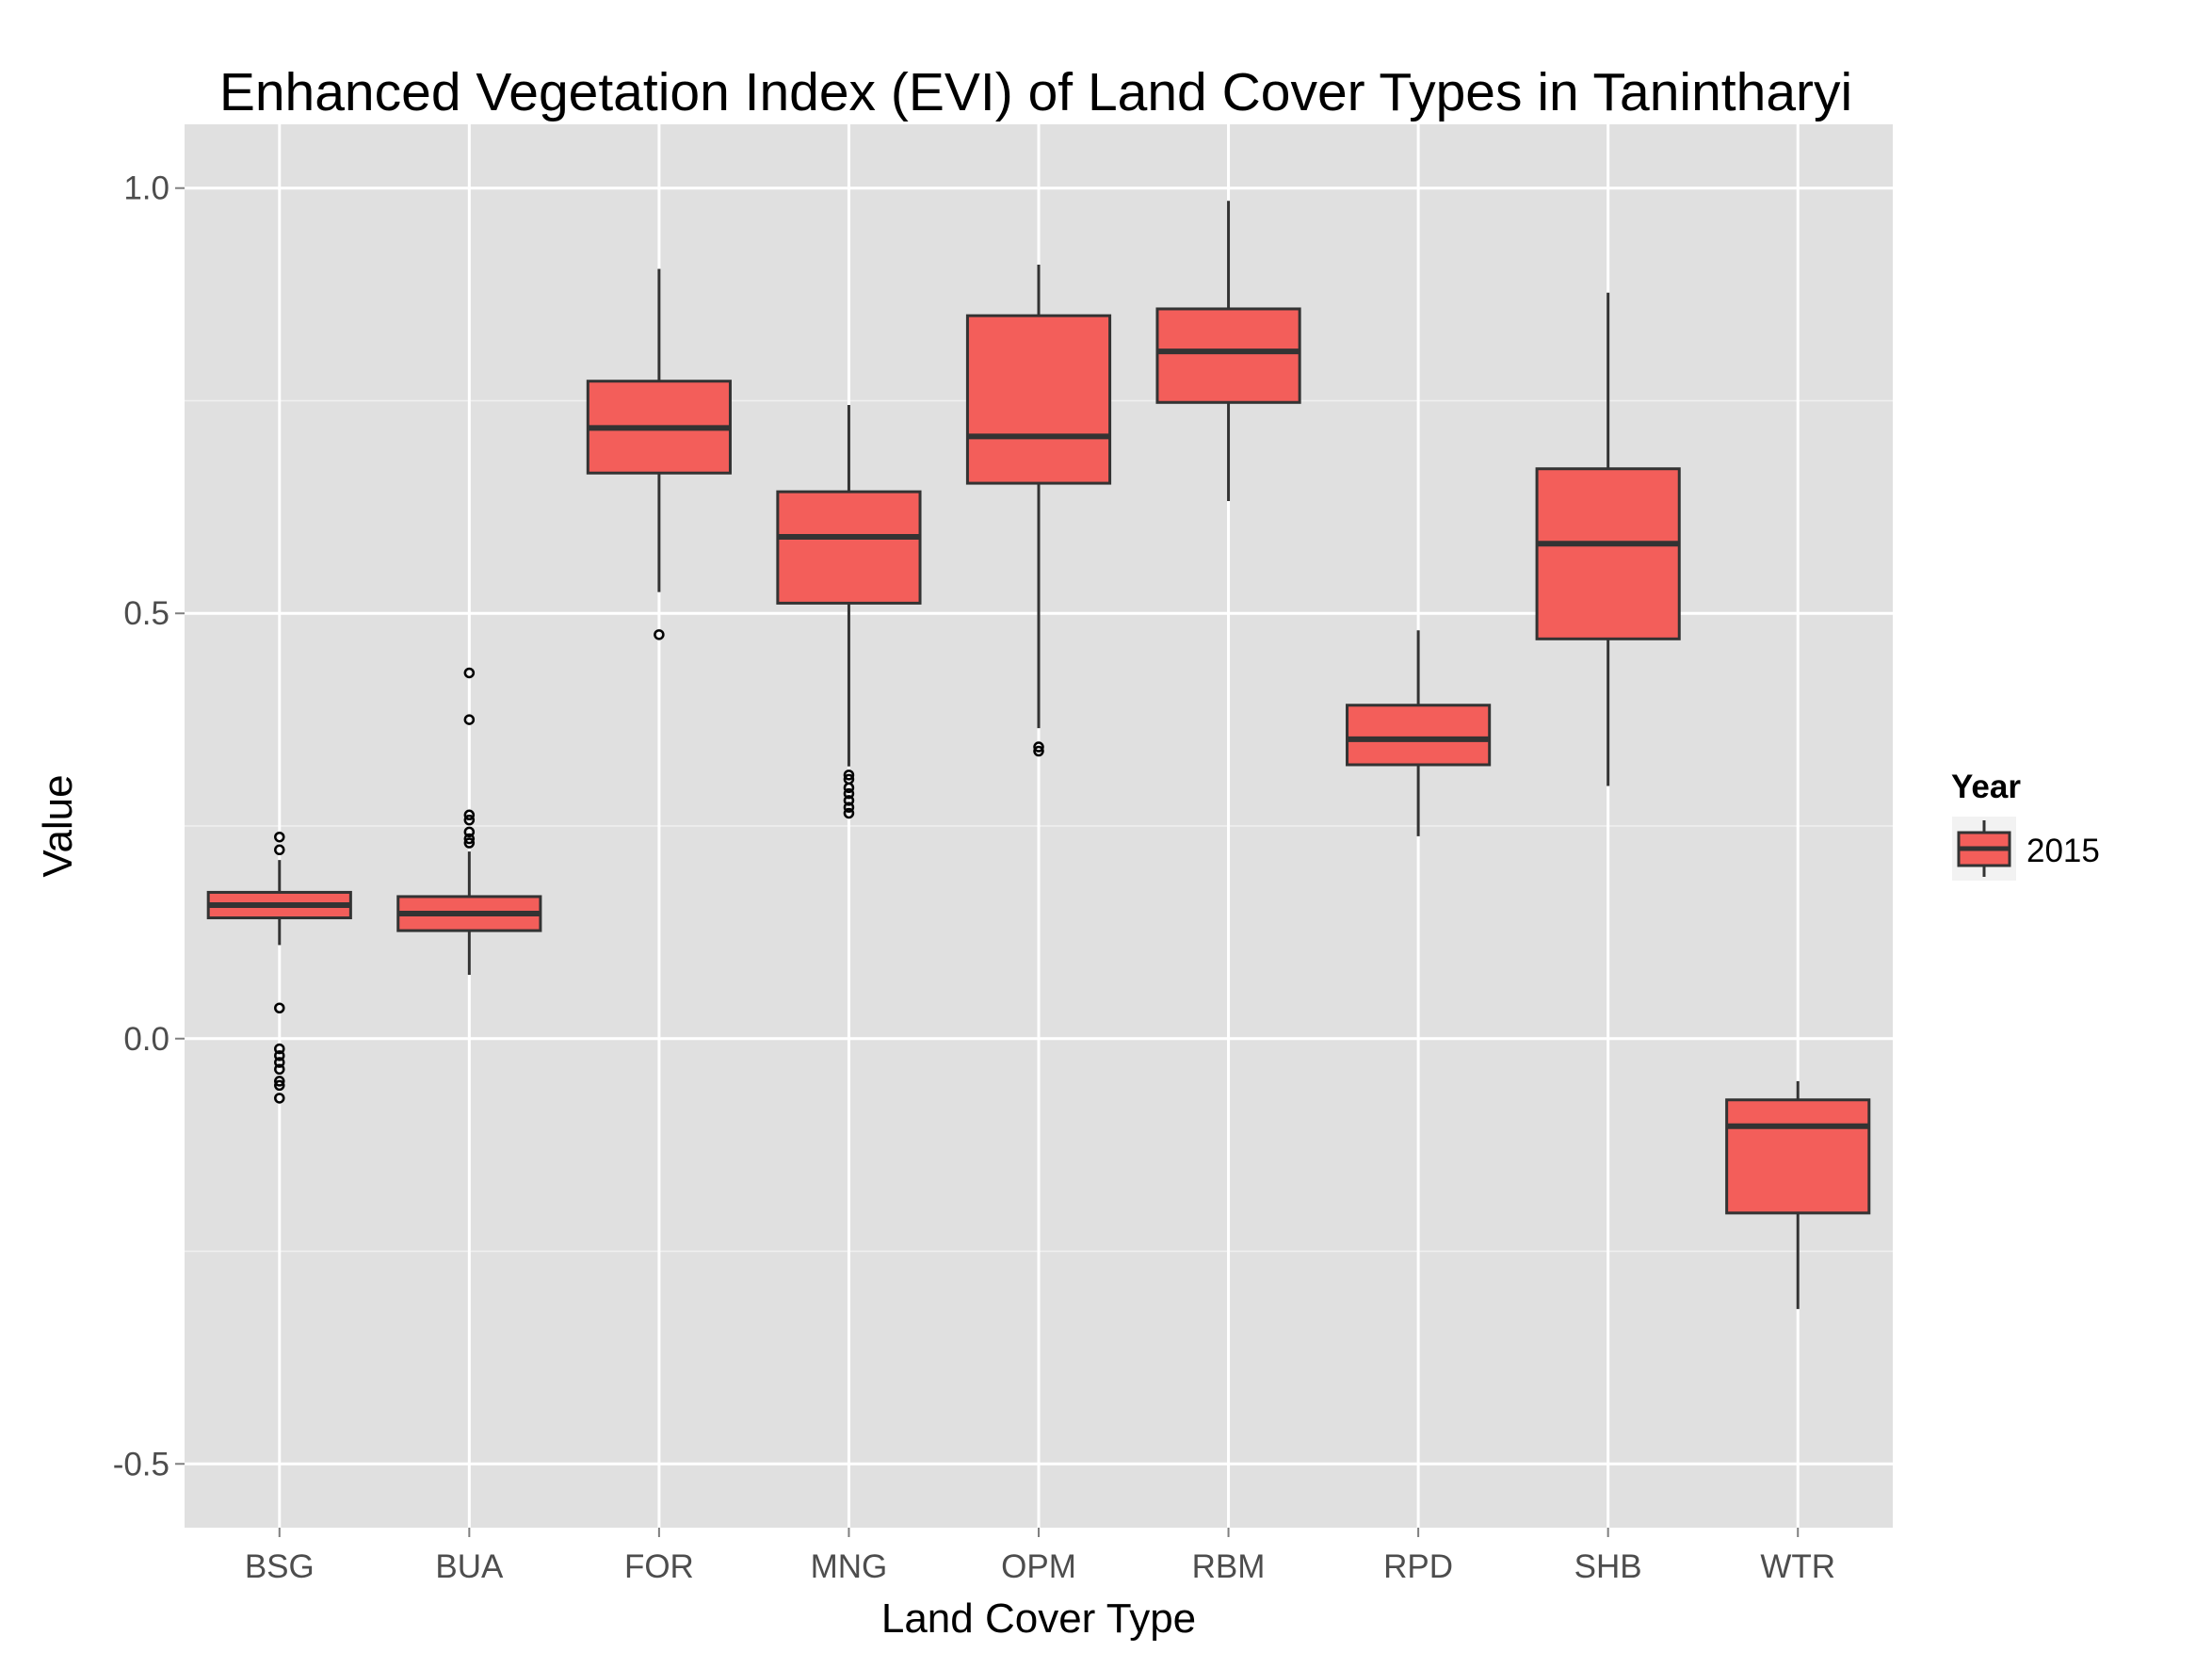 The image size is (2212, 1668). Describe the element at coordinates (1038, 1618) in the screenshot. I see `x-axis-title: Land Cover Type` at that location.